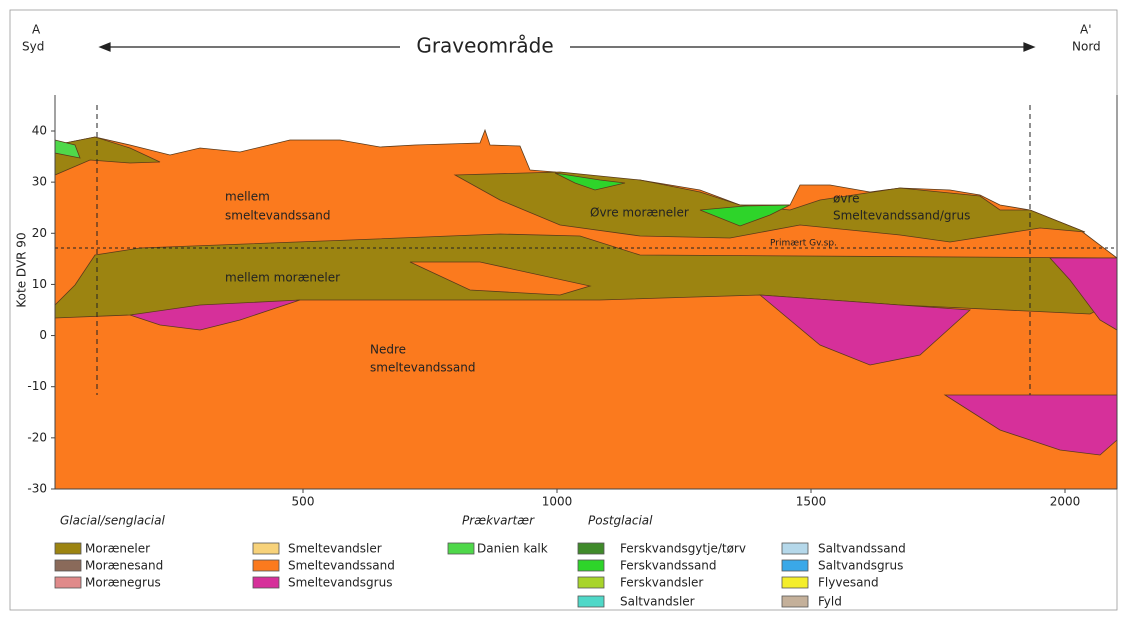  I want to click on y-tick-label: 10, so click(39, 284).